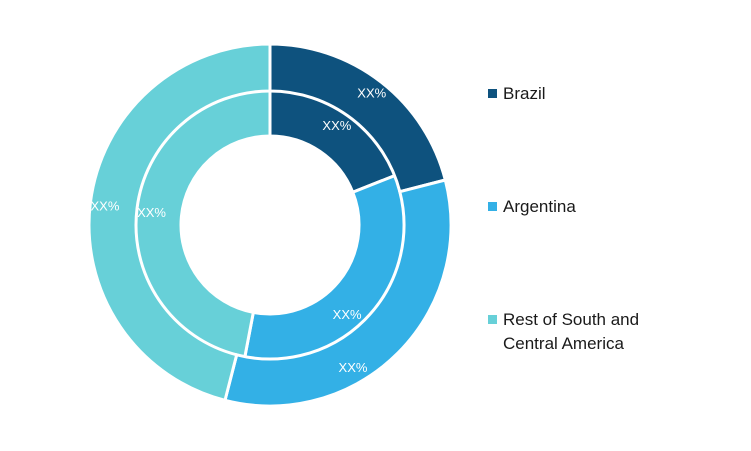 Image resolution: width=751 pixels, height=451 pixels. Describe the element at coordinates (492, 319) in the screenshot. I see `legend-swatch-rest-of-south-and-central-america` at that location.